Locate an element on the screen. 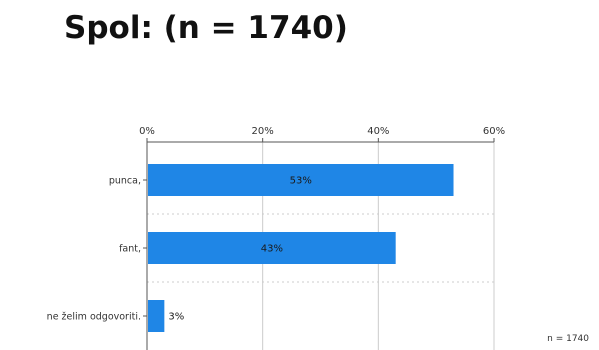  data-label-2: 43% is located at coordinates (272, 249).